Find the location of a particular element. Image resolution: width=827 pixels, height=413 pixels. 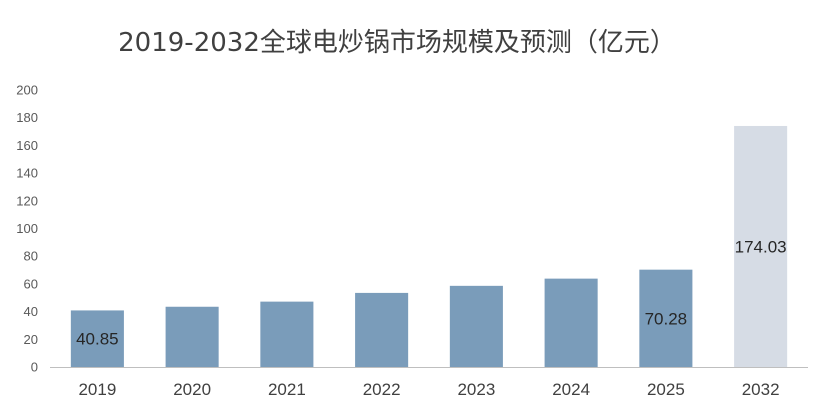

y-tick-label: 140 is located at coordinates (27, 173).